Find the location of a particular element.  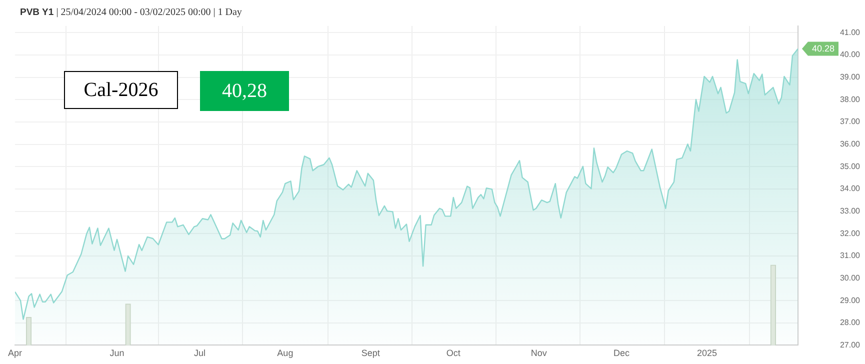

x-tick-label: Jun is located at coordinates (117, 353).